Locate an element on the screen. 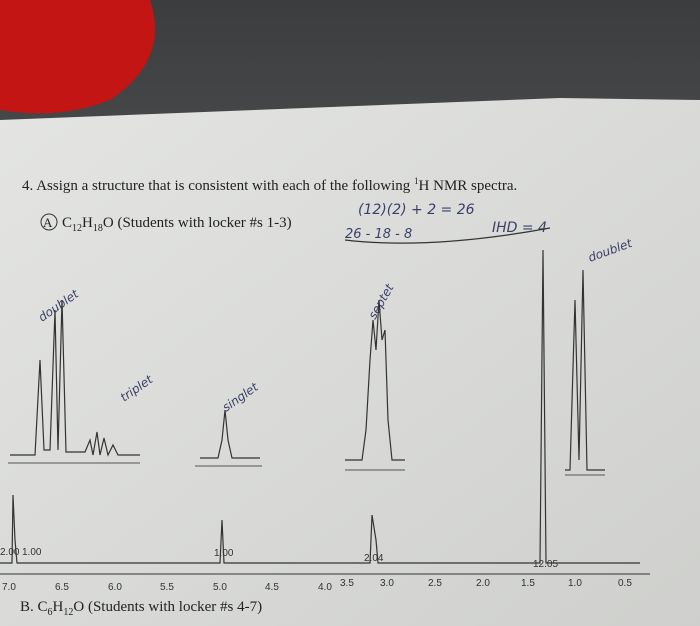  axis-label: 5.5 is located at coordinates (167, 587).